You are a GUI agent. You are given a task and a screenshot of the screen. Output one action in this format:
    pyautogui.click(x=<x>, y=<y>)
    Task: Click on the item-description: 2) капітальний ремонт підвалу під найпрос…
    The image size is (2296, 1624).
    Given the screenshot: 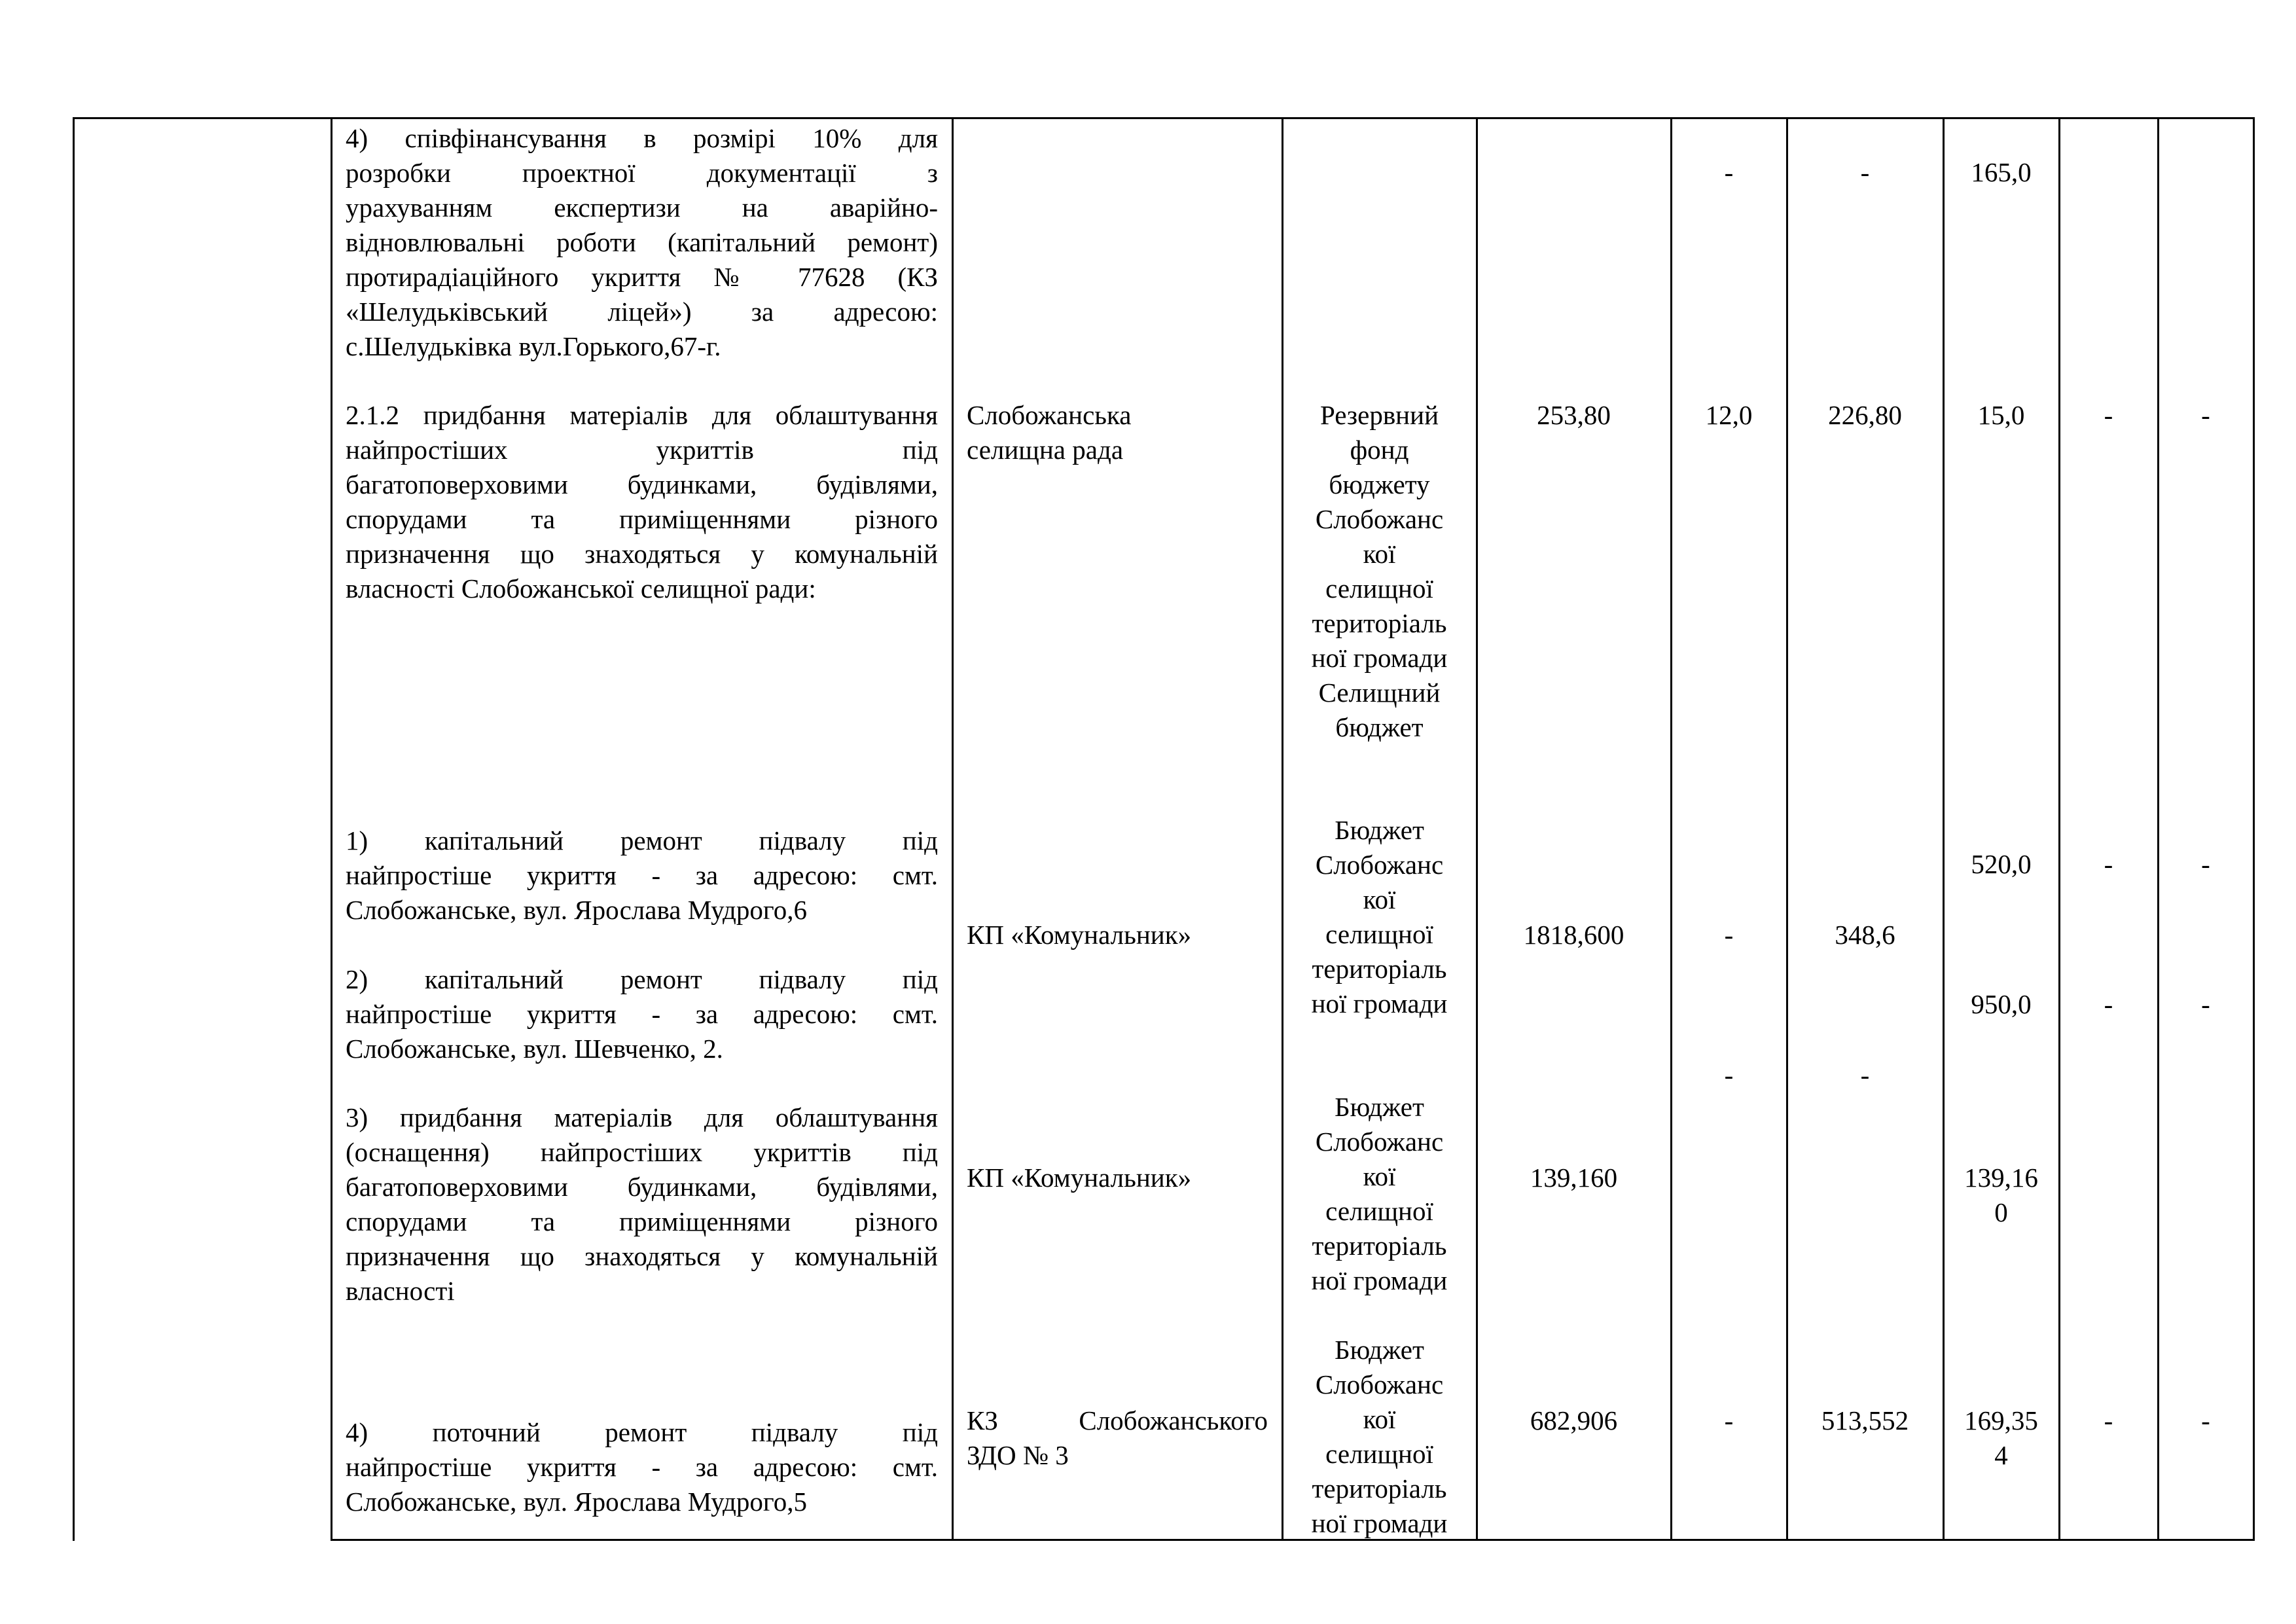 What is the action you would take?
    pyautogui.click(x=642, y=1014)
    